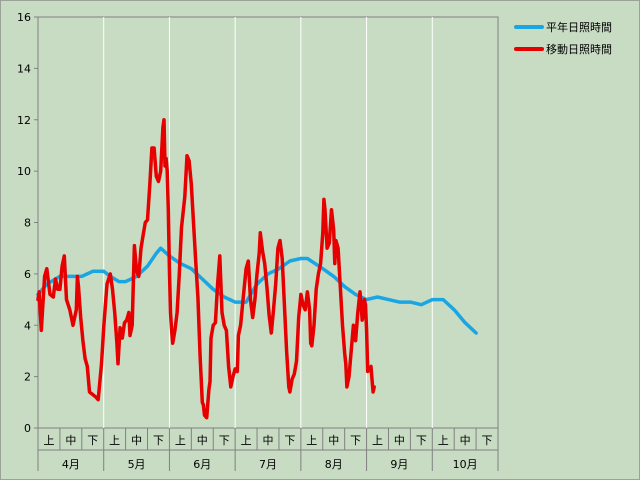 This screenshot has height=481, width=640. Describe the element at coordinates (71, 464) in the screenshot. I see `x-month-label: 4月` at that location.